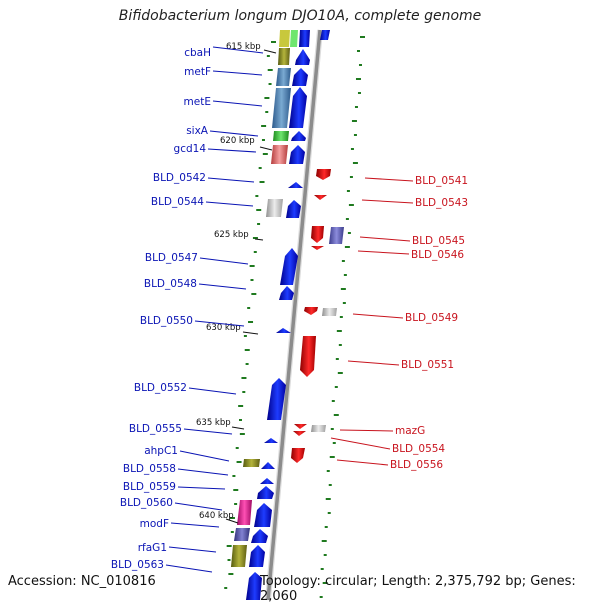 The width and height of the screenshot is (600, 604). What do you see at coordinates (243, 47) in the screenshot?
I see `scale-tick-label: 615 kbp` at bounding box center [243, 47].